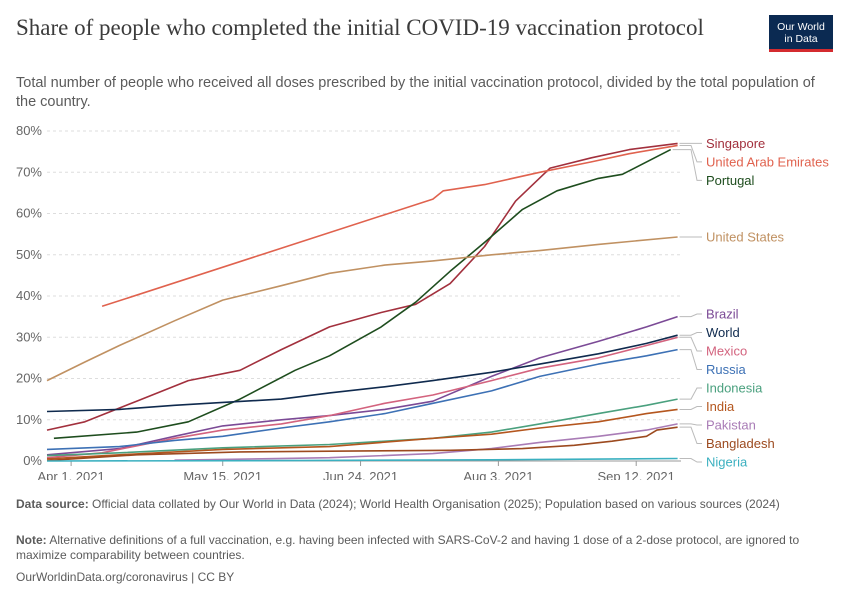  What do you see at coordinates (690, 315) in the screenshot?
I see `label-connector-brazil` at bounding box center [690, 315].